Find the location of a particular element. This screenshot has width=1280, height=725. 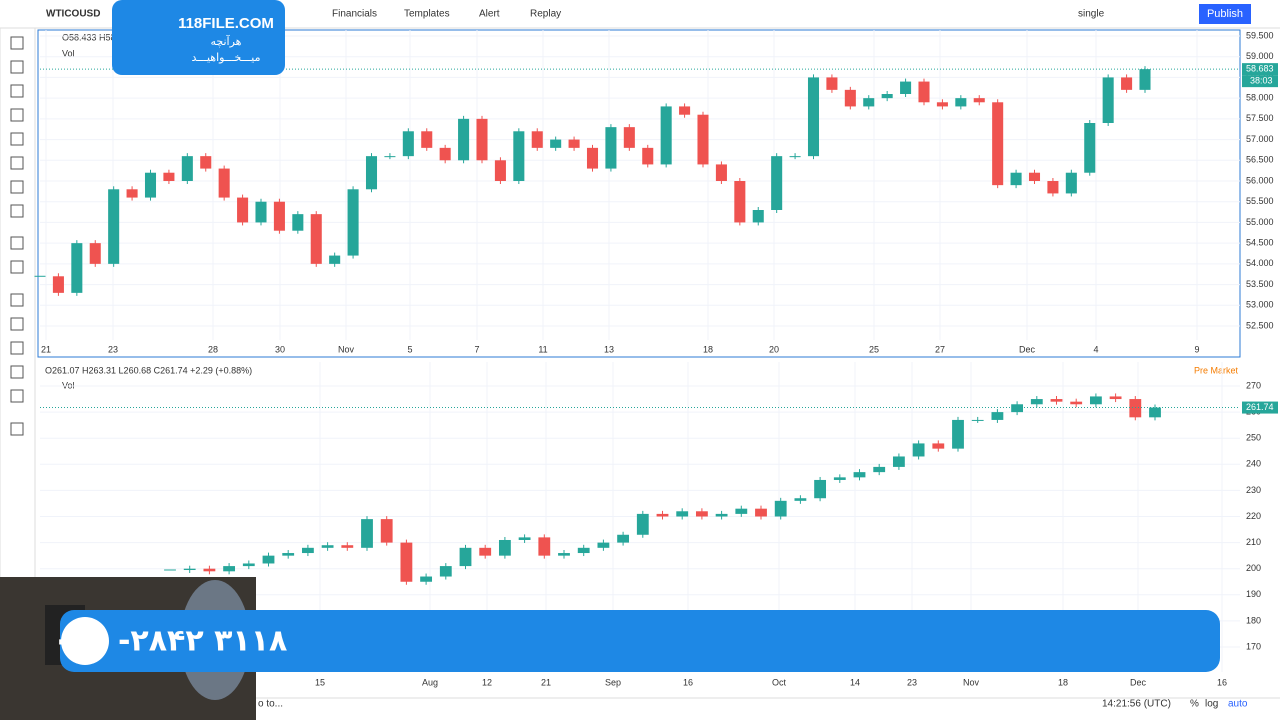

phone-icon is located at coordinates (85, 641).